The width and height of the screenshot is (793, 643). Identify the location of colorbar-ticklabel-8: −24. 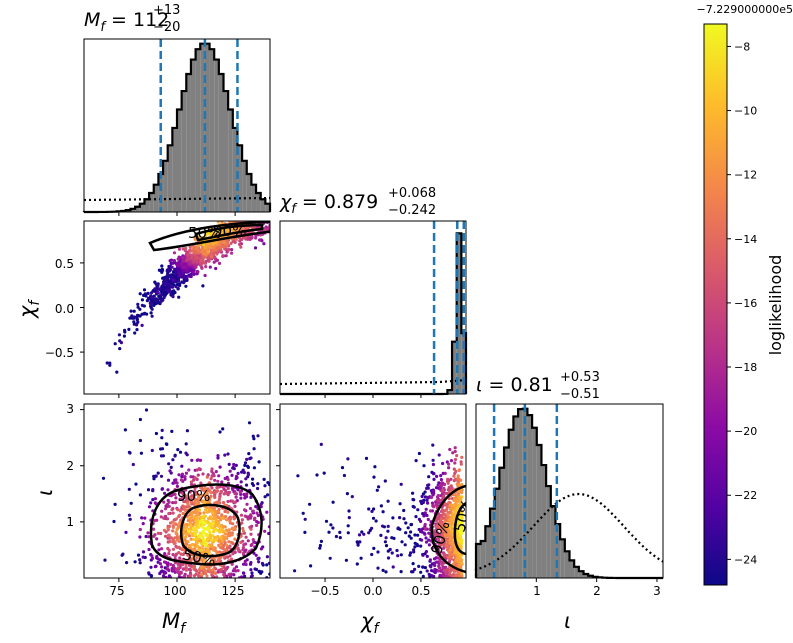
(745, 559).